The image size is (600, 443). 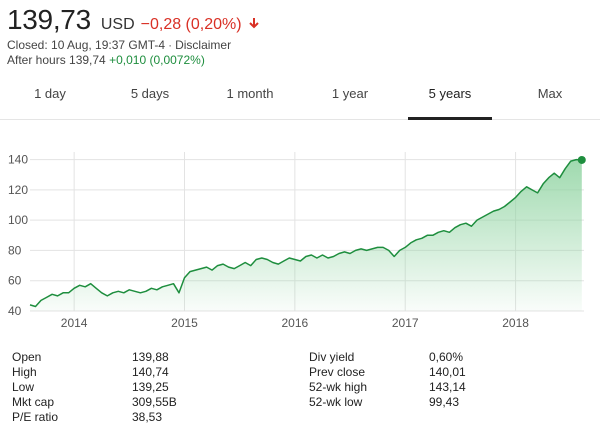 What do you see at coordinates (446, 357) in the screenshot?
I see `stat-value: 0,60%` at bounding box center [446, 357].